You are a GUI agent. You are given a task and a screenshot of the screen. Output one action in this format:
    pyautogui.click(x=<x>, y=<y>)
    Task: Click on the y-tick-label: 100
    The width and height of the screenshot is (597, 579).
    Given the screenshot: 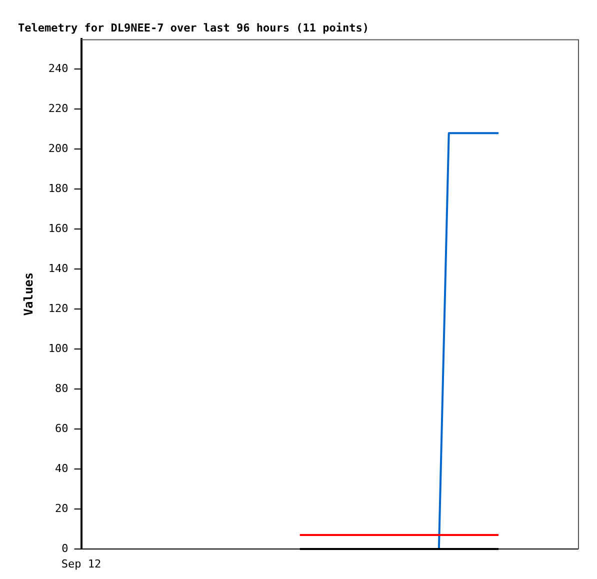 What is the action you would take?
    pyautogui.click(x=58, y=348)
    